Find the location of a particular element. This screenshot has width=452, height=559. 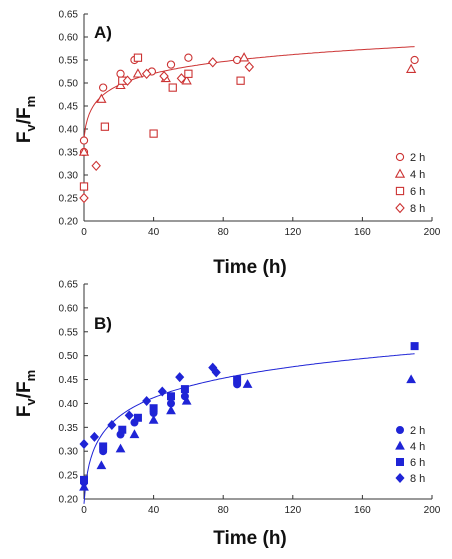

panel-label: B) is located at coordinates (103, 323).